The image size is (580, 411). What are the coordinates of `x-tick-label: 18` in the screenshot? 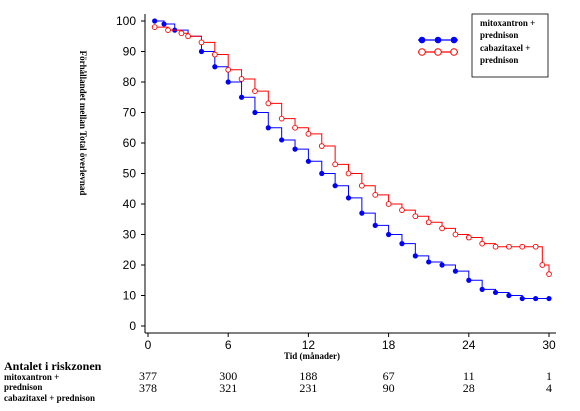 It's located at (389, 345).